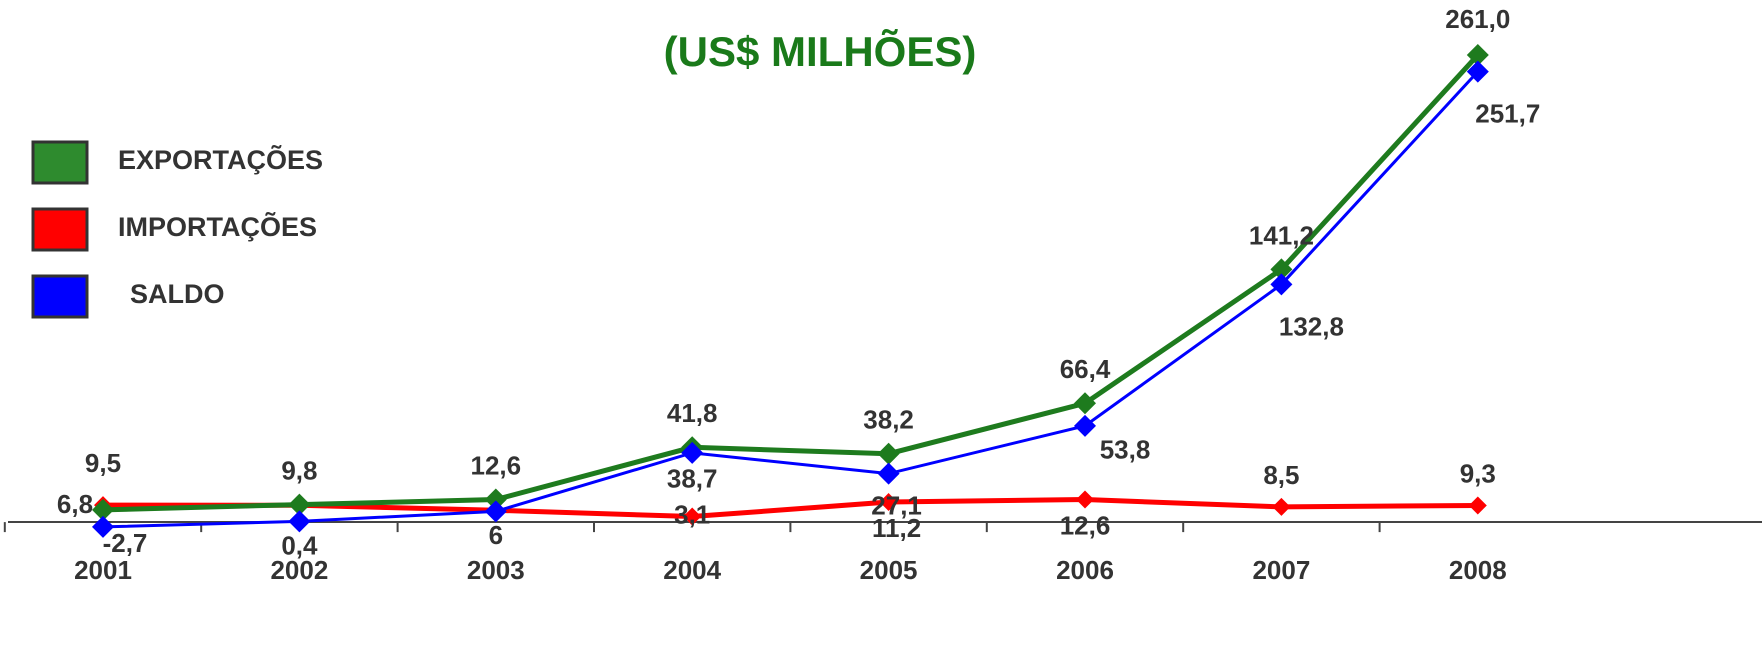 The height and width of the screenshot is (657, 1762). What do you see at coordinates (103, 570) in the screenshot?
I see `x-tick-label: 2001` at bounding box center [103, 570].